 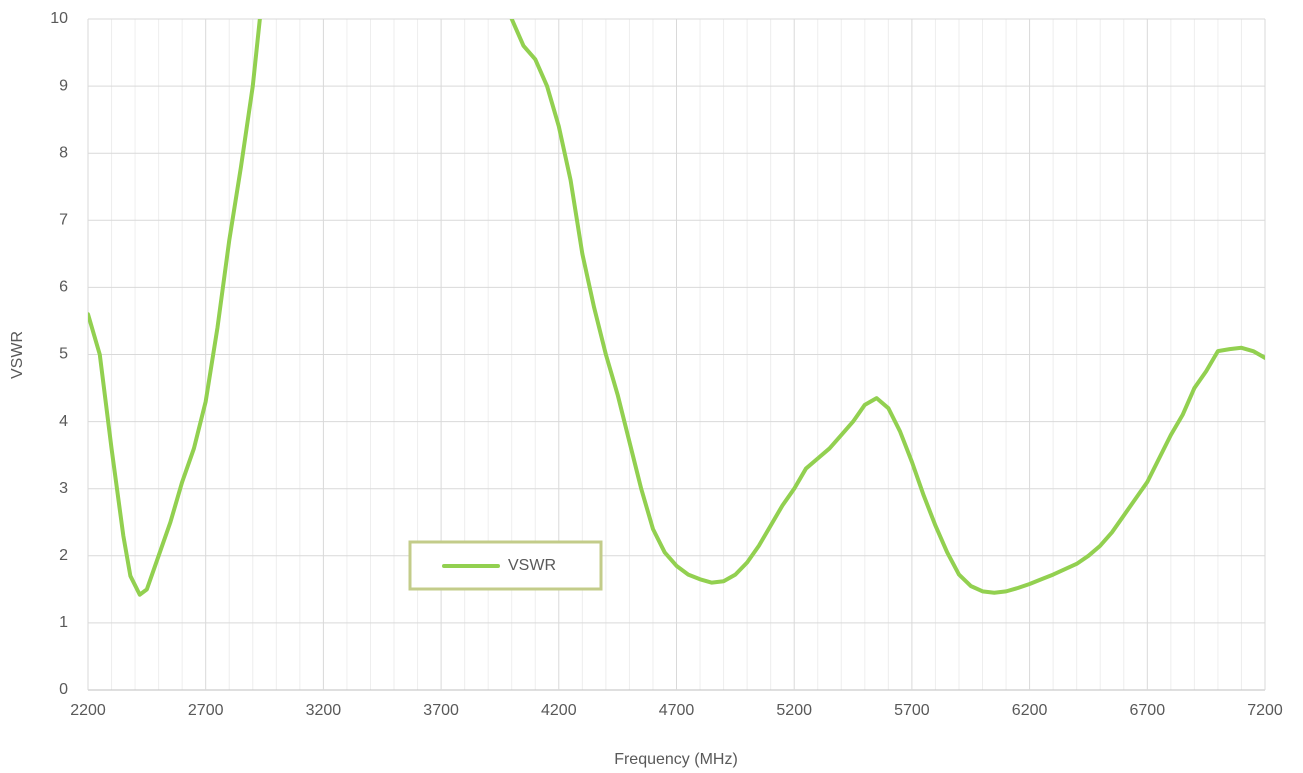 I want to click on x-tick-label: 3200, so click(x=324, y=710).